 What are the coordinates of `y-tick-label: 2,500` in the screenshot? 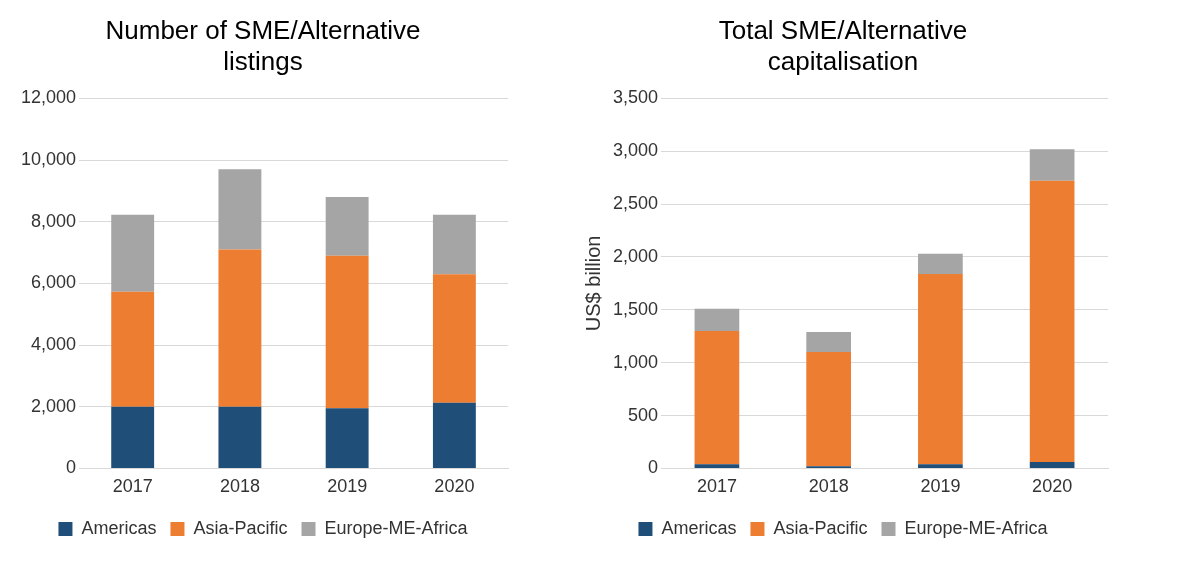 It's located at (636, 203).